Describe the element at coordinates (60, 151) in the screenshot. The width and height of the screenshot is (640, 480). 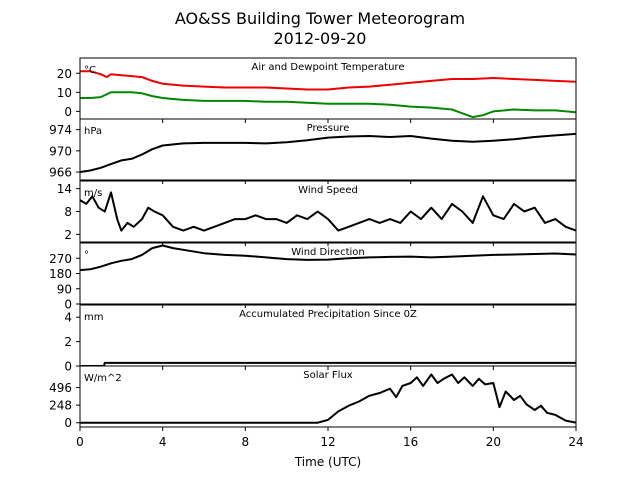
I see `y-tick-label: 970` at that location.